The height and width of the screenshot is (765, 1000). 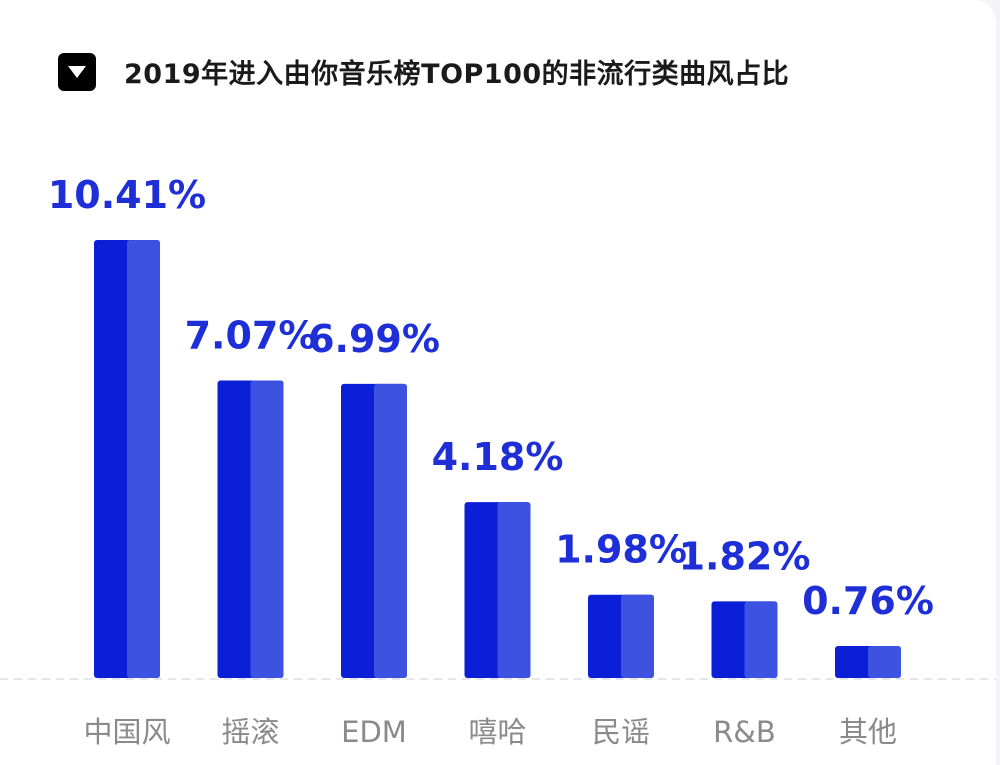 I want to click on value-label: 4.18%, so click(x=498, y=457).